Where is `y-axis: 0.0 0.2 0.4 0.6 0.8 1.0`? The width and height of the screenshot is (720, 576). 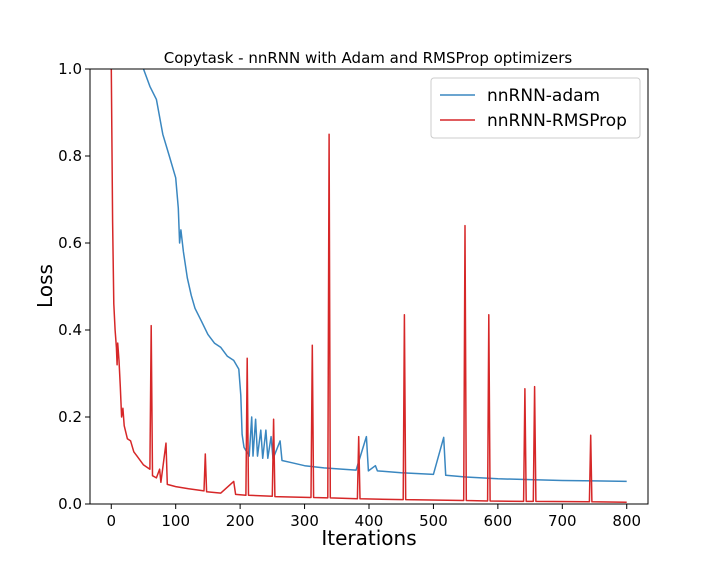 y-axis: 0.0 0.2 0.4 0.6 0.8 1.0 is located at coordinates (74, 286).